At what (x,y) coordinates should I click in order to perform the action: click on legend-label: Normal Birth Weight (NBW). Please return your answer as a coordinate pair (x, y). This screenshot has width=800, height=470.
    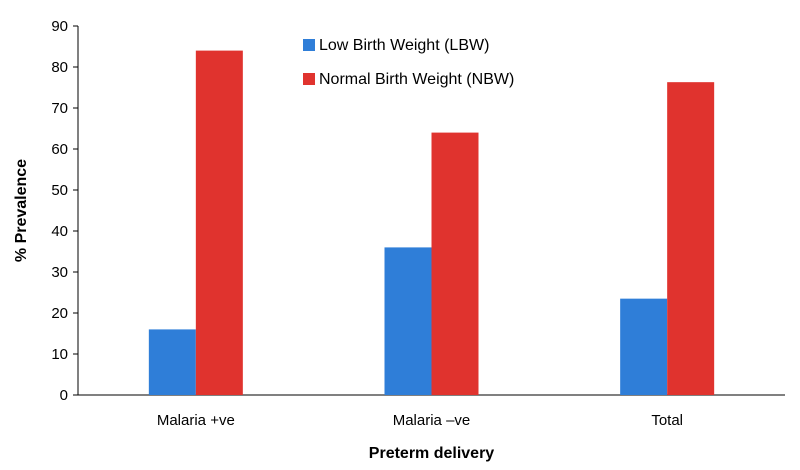
    Looking at the image, I should click on (416, 79).